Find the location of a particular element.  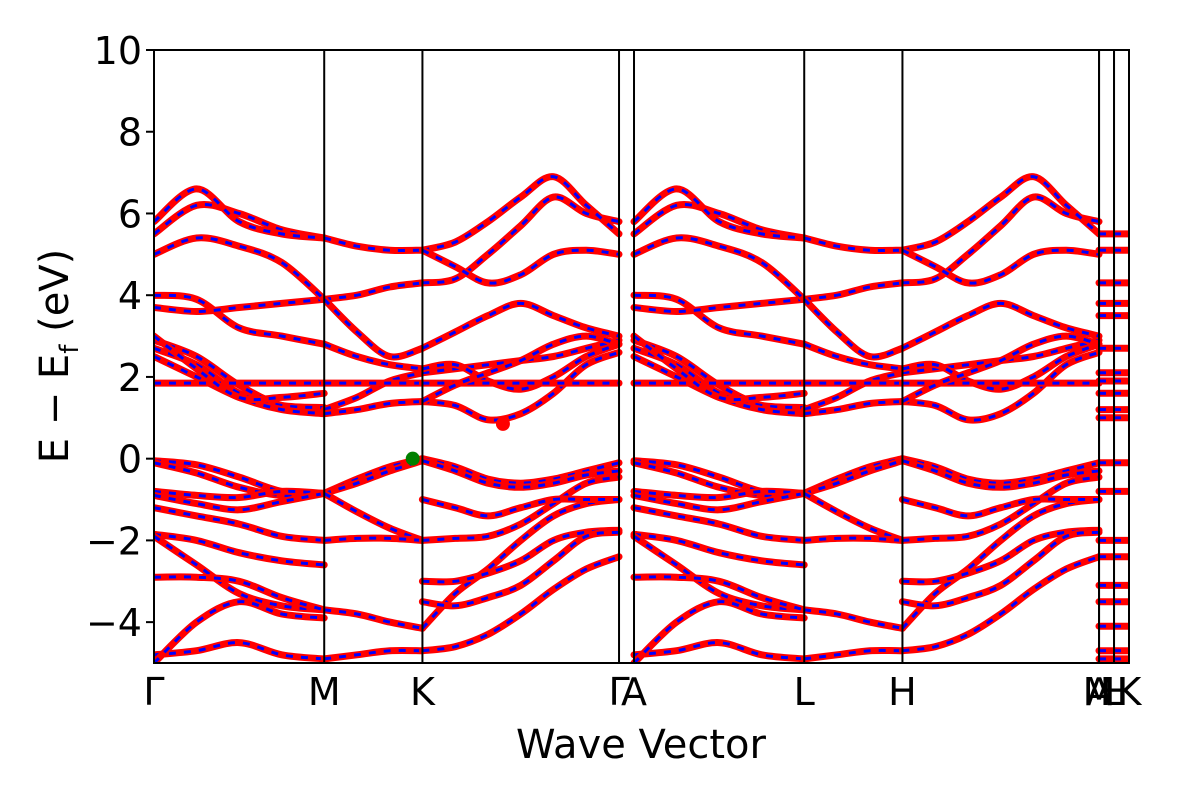

x-axis-title: Wave Vector is located at coordinates (641, 745).